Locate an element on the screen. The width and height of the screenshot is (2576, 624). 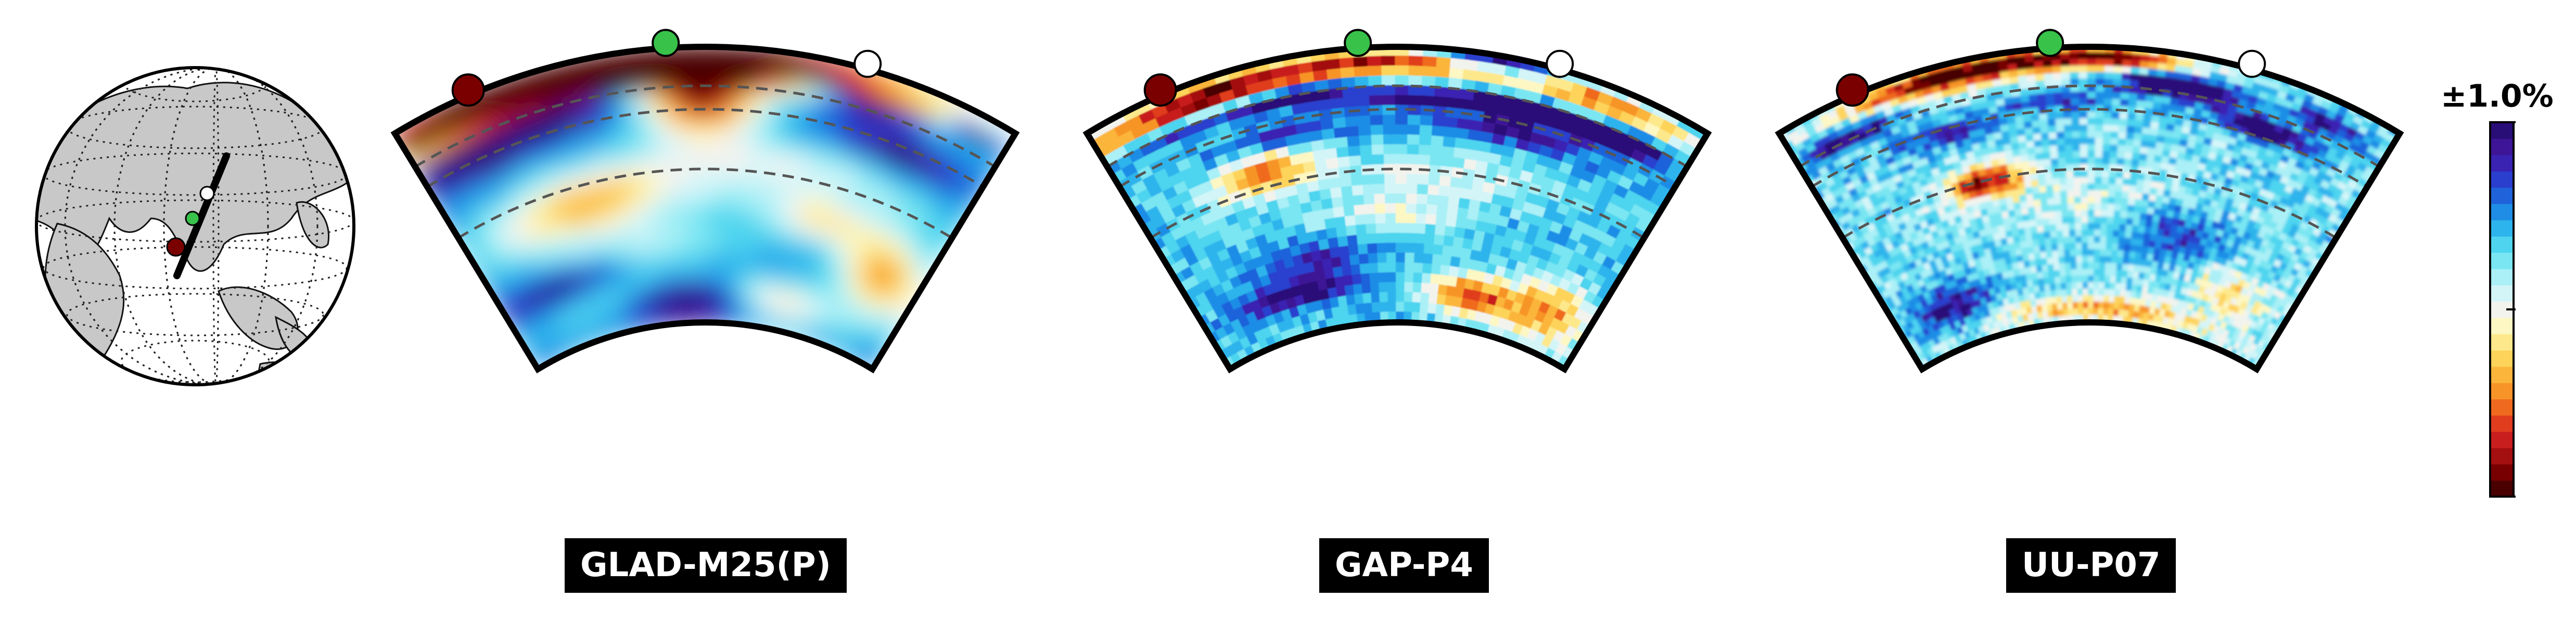
colorbar-scale-label: ±1.0% is located at coordinates (2497, 96).